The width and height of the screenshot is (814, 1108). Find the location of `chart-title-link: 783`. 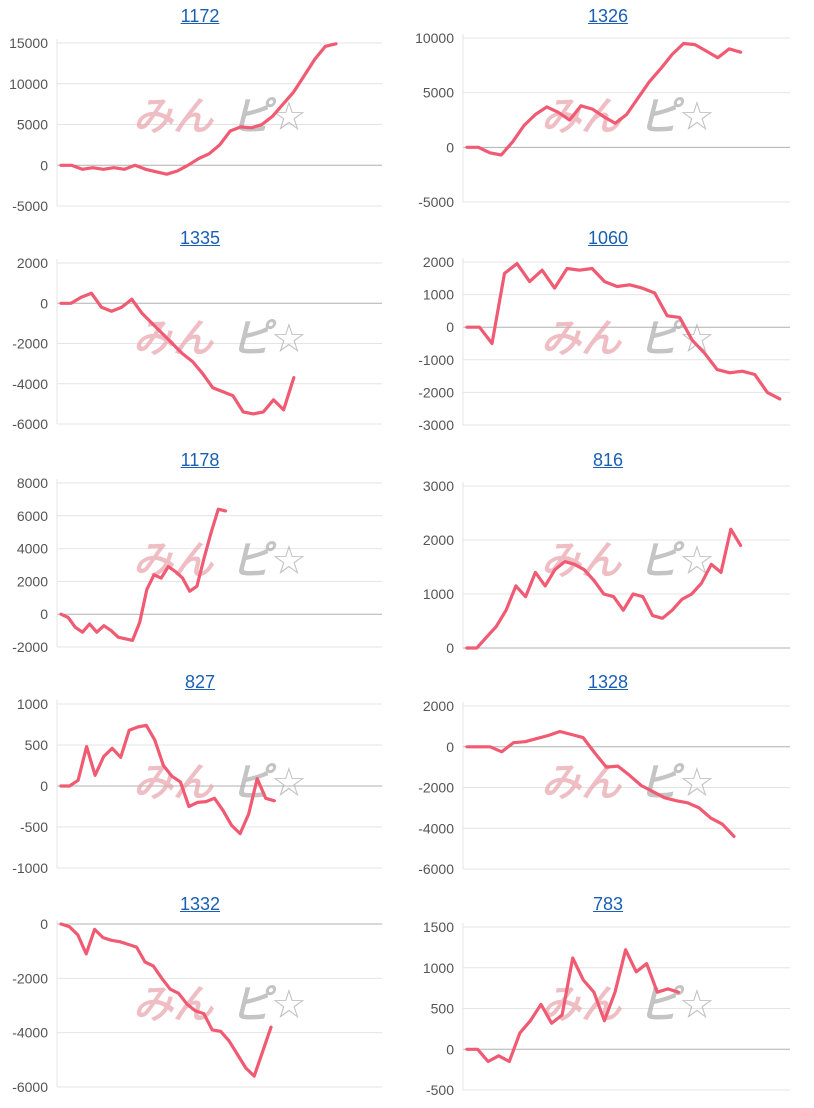

chart-title-link: 783 is located at coordinates (608, 904).